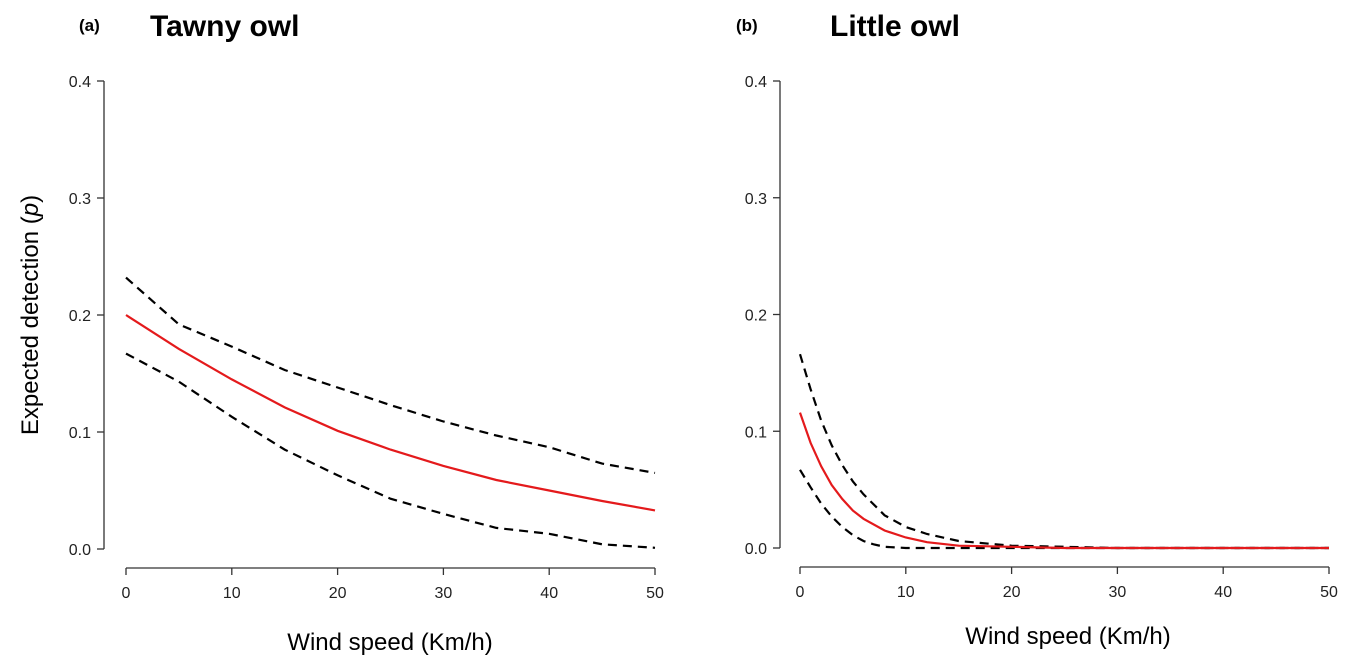 The height and width of the screenshot is (661, 1352). I want to click on chart-title: Little owl, so click(895, 26).